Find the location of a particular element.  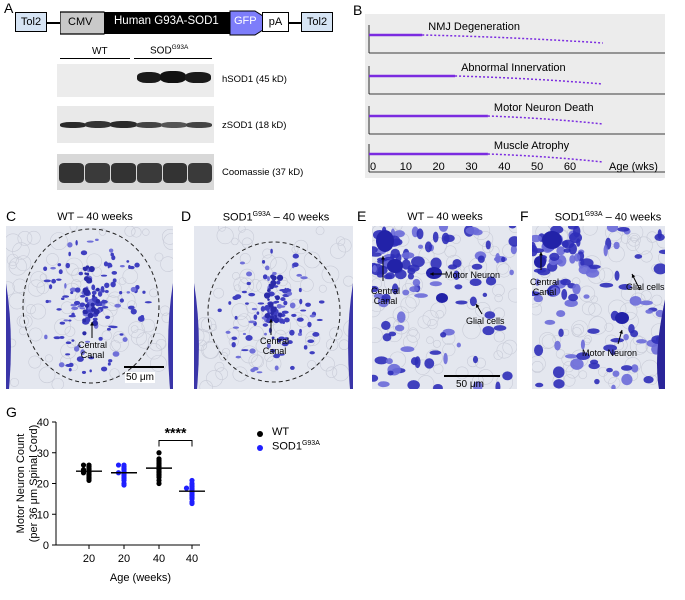

blot-row-coomassie is located at coordinates (135, 172).